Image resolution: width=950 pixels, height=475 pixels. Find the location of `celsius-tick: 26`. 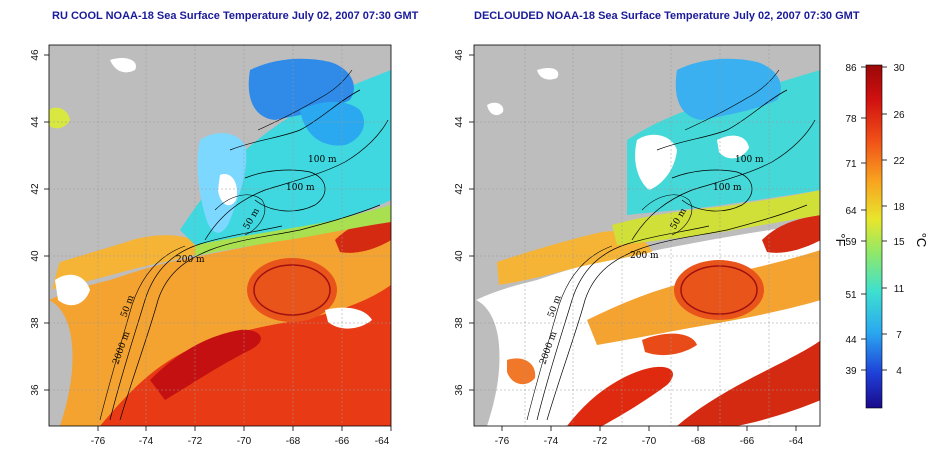

celsius-tick: 26 is located at coordinates (899, 115).